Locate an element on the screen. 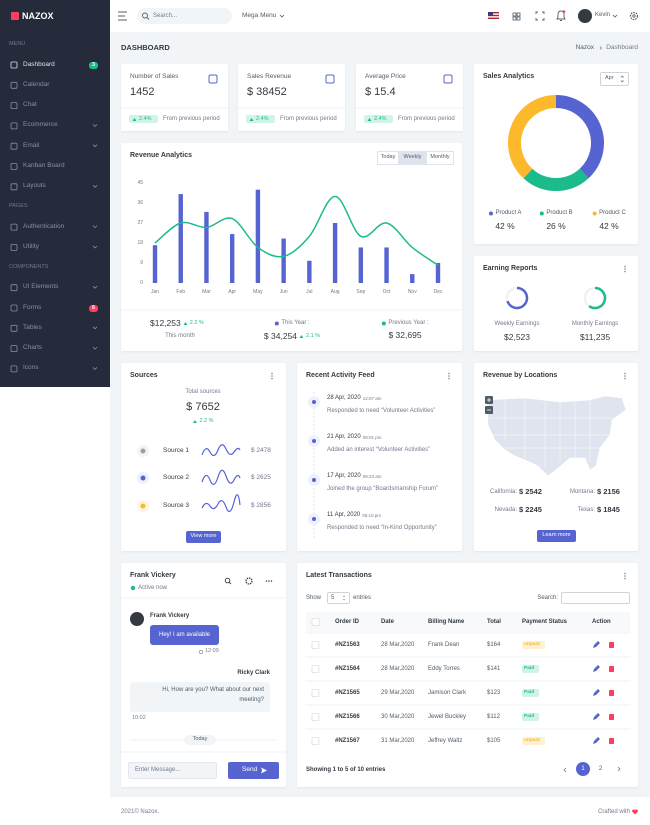 This screenshot has height=825, width=650. page-number: 2 is located at coordinates (600, 768).